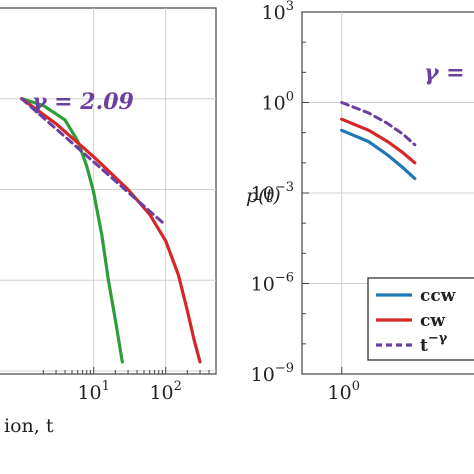 The width and height of the screenshot is (474, 474). Describe the element at coordinates (432, 321) in the screenshot. I see `legend-label-1: cw` at that location.